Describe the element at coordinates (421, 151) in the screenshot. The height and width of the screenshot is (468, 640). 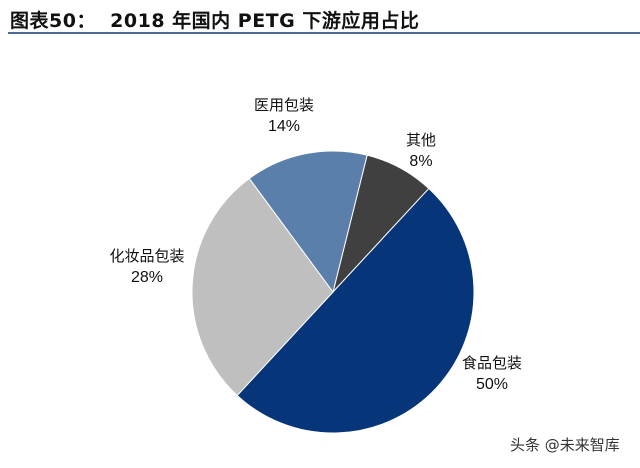
I see `label-other: 其他 8%` at that location.